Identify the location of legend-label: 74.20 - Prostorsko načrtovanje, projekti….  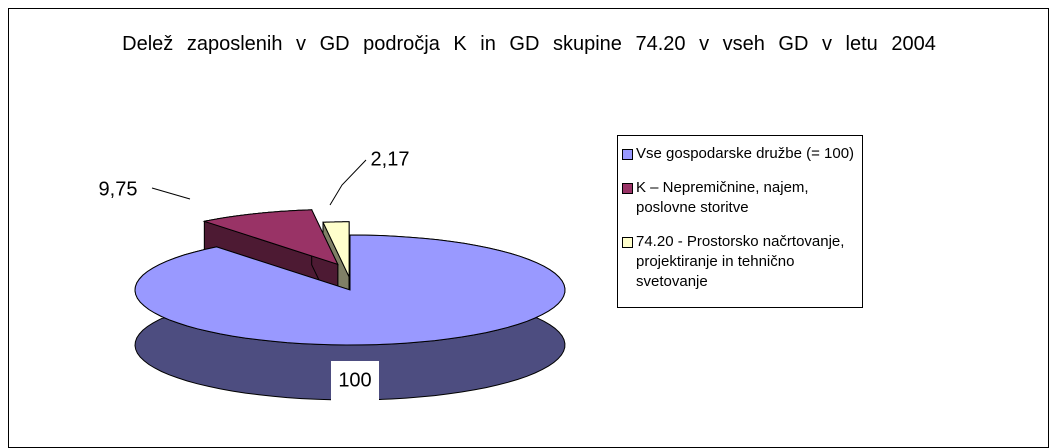
(740, 261).